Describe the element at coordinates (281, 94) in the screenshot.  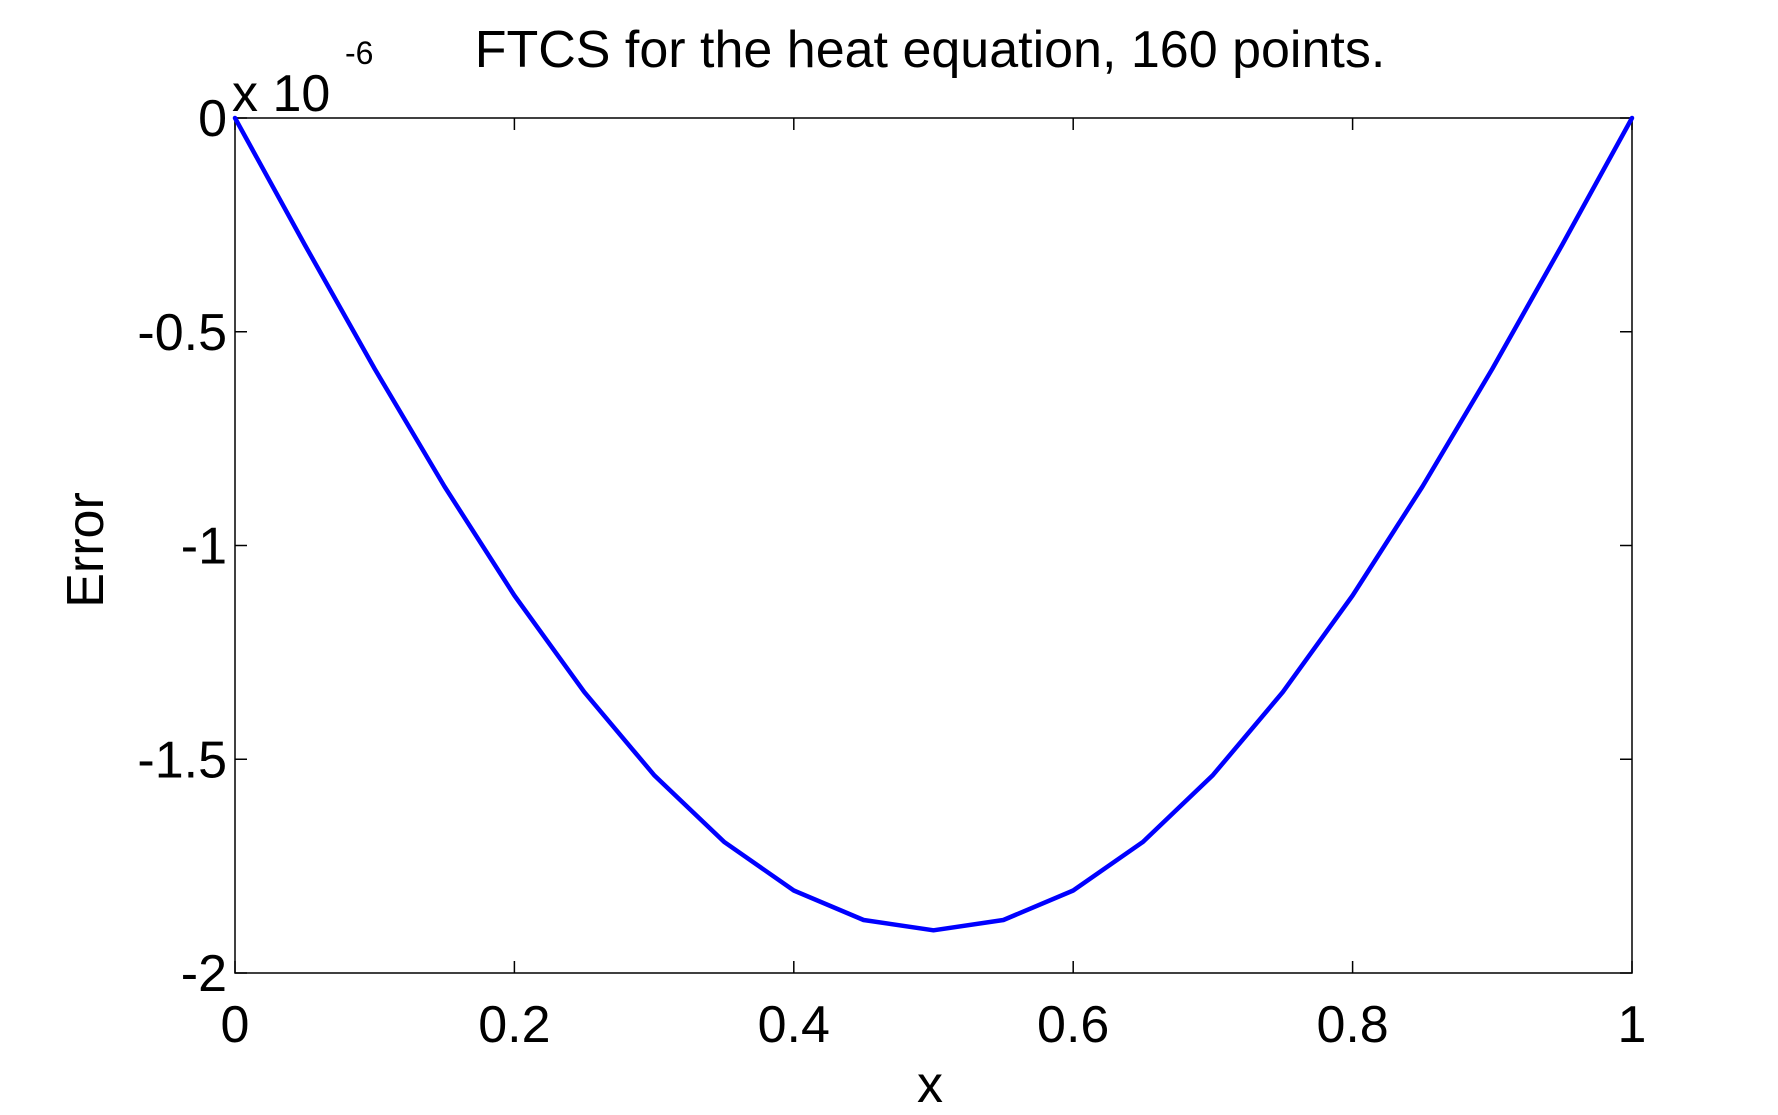
I see `y-axis-exponent-base: x 10` at that location.